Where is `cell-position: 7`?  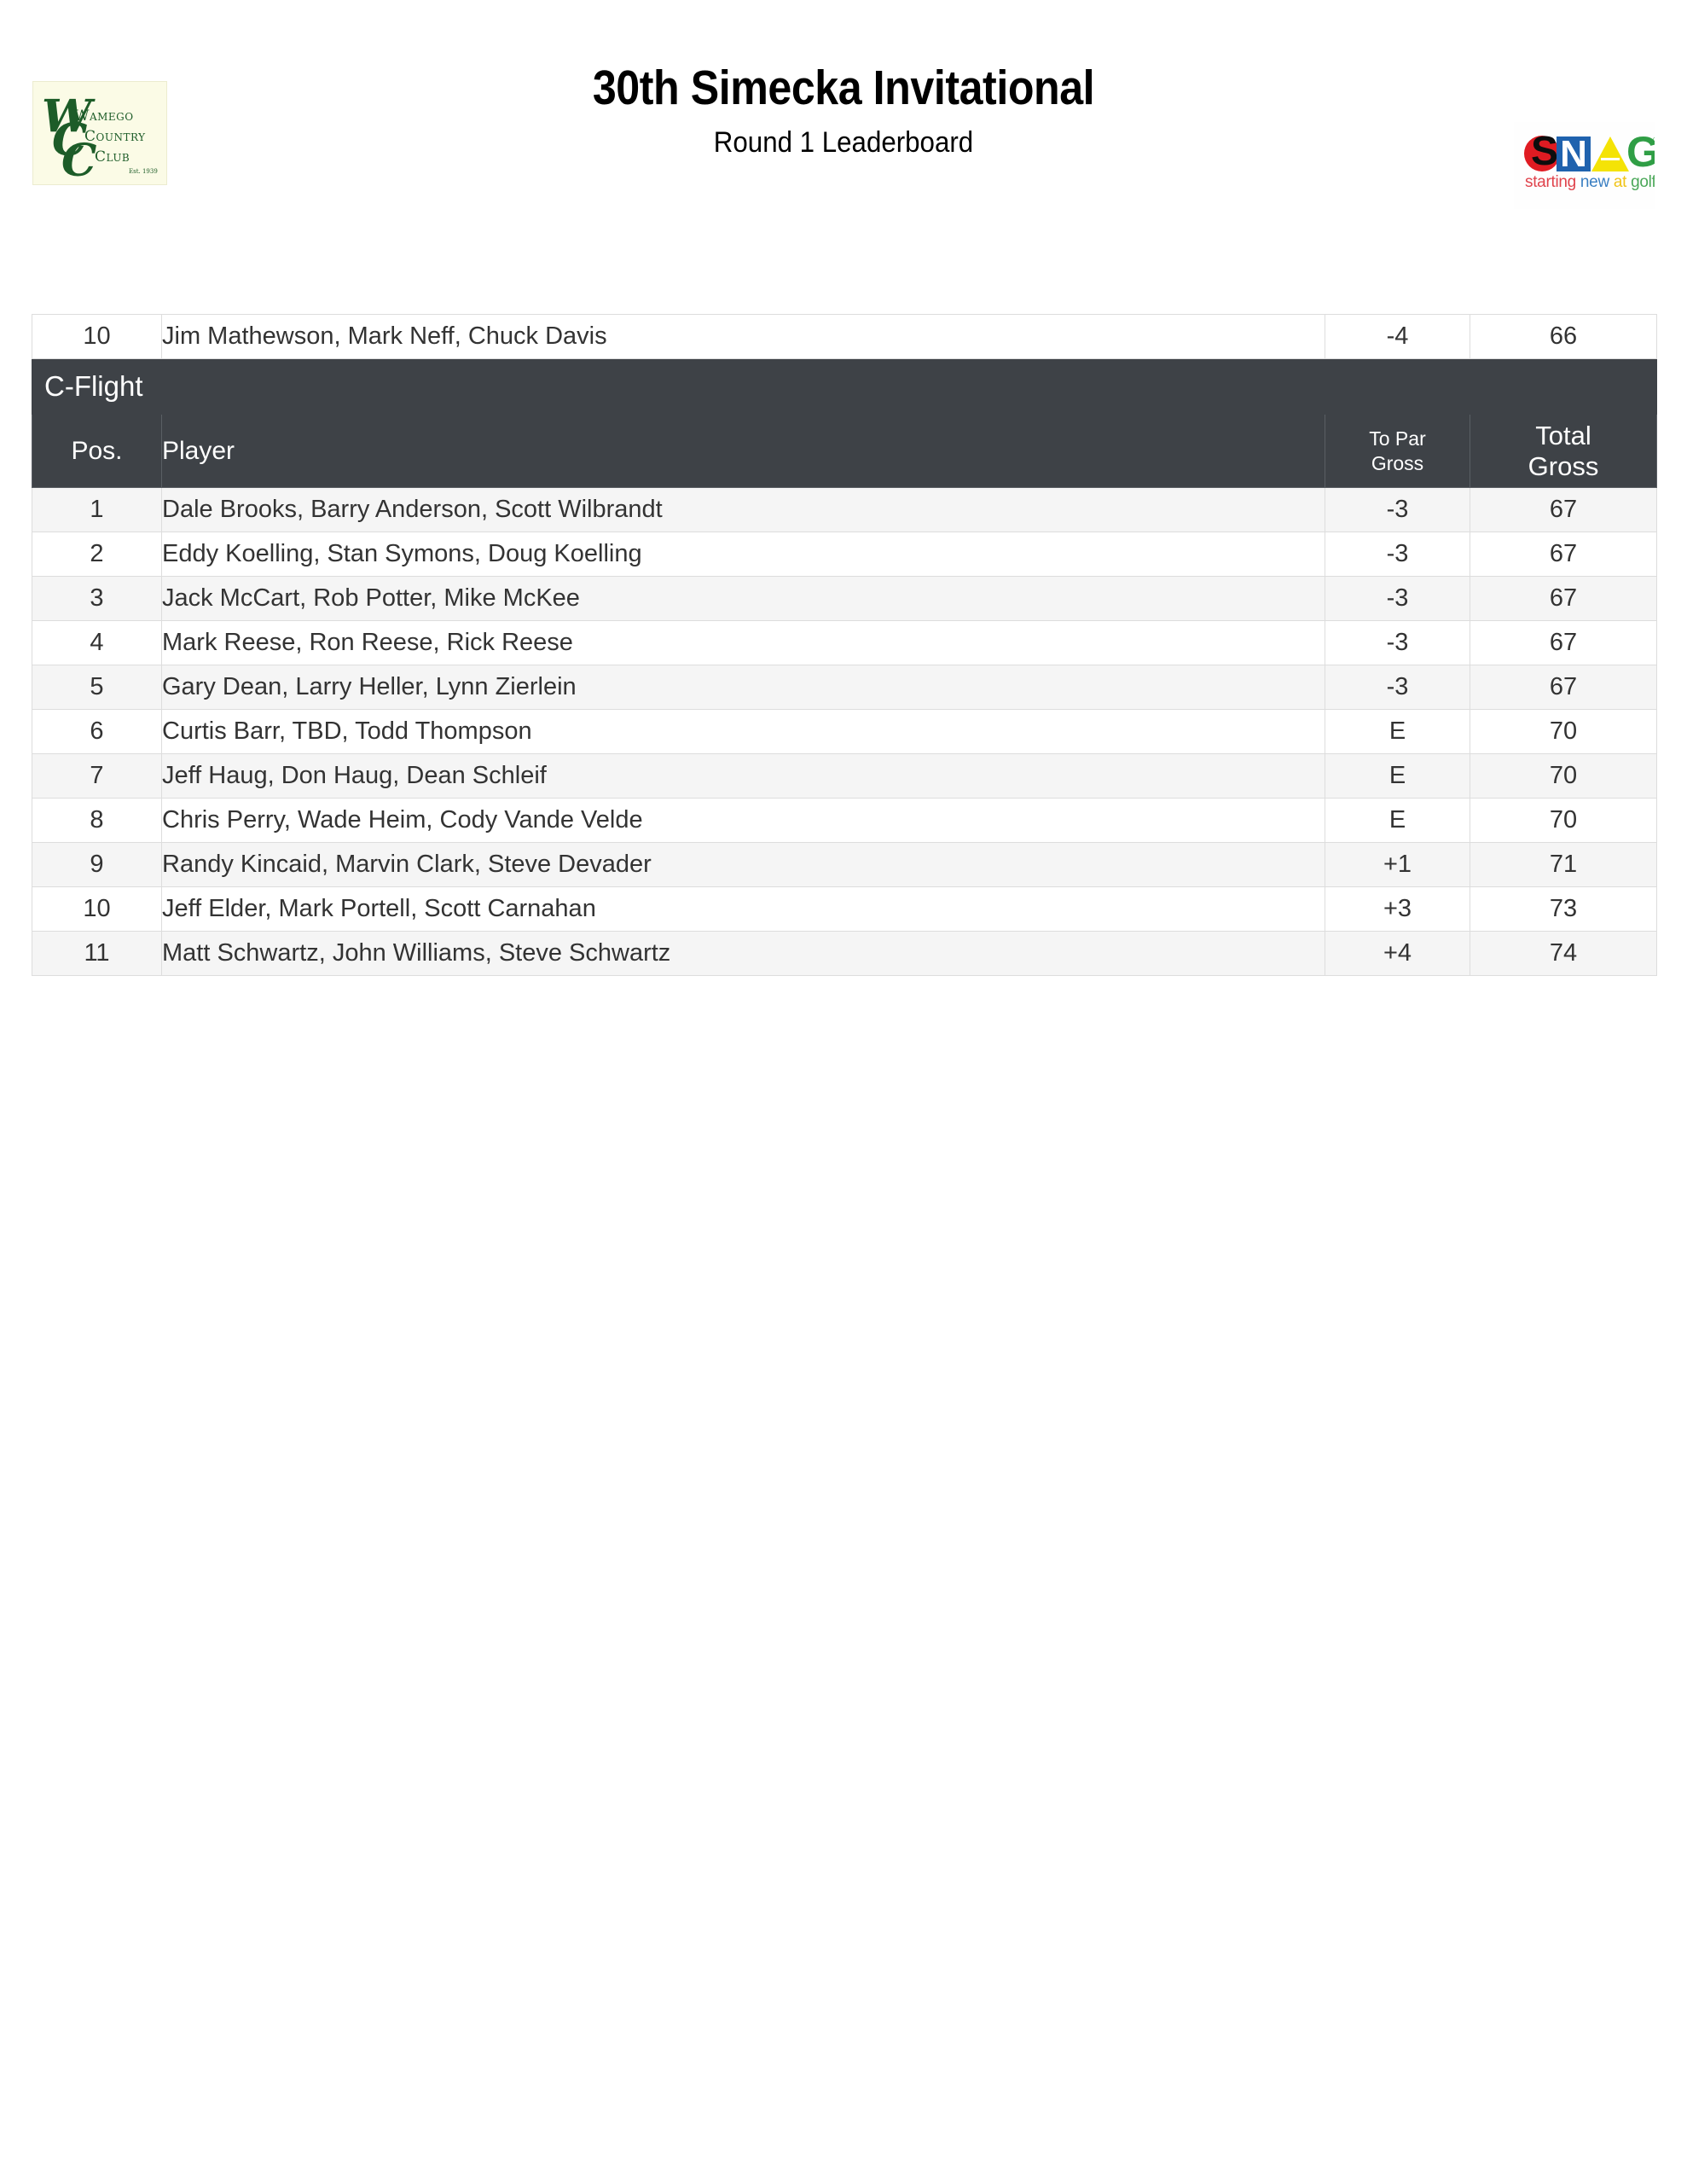 cell-position: 7 is located at coordinates (97, 776).